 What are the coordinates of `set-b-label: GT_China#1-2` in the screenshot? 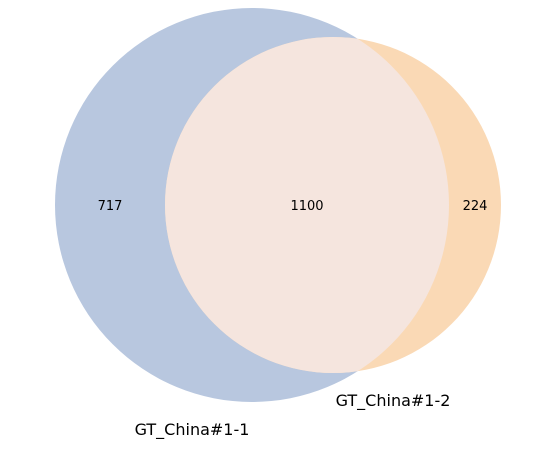 It's located at (393, 401).